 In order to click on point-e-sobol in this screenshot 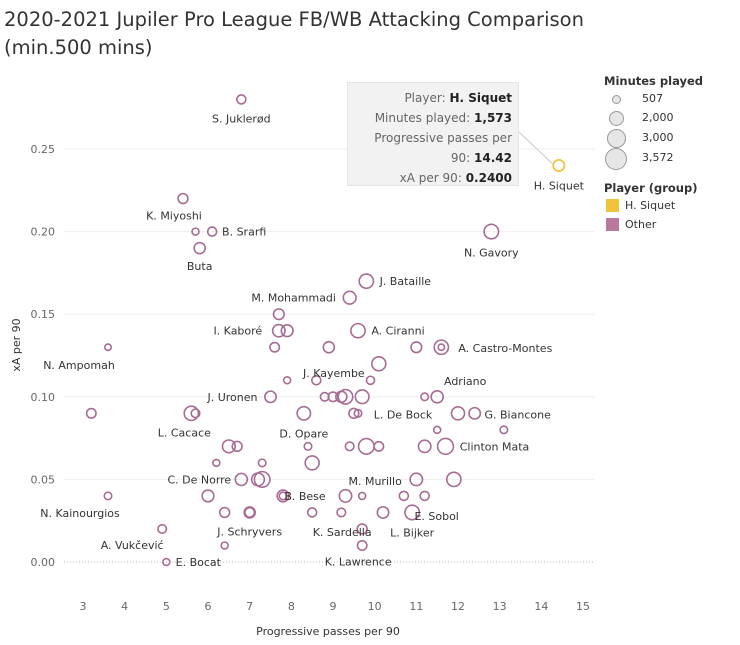, I will do `click(424, 496)`.